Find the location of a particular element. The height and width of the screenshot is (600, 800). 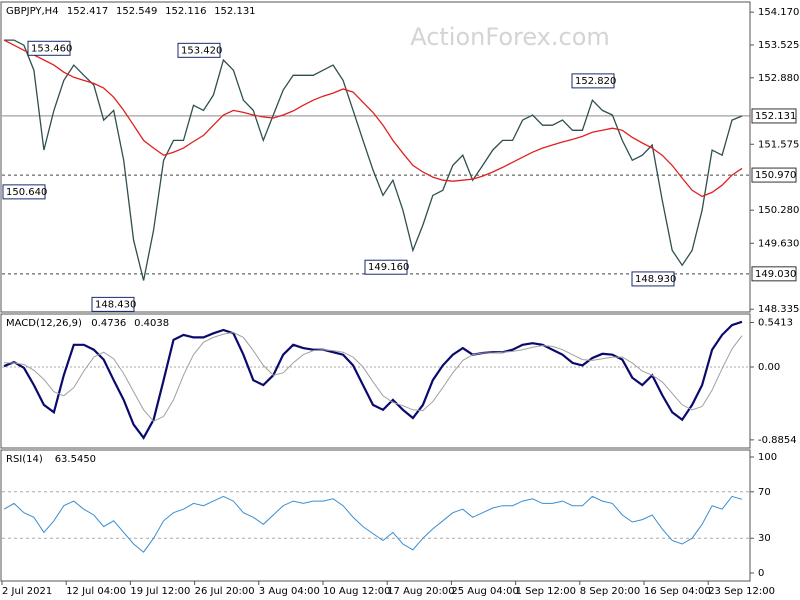

y-tick-label: 151.575 is located at coordinates (778, 144).